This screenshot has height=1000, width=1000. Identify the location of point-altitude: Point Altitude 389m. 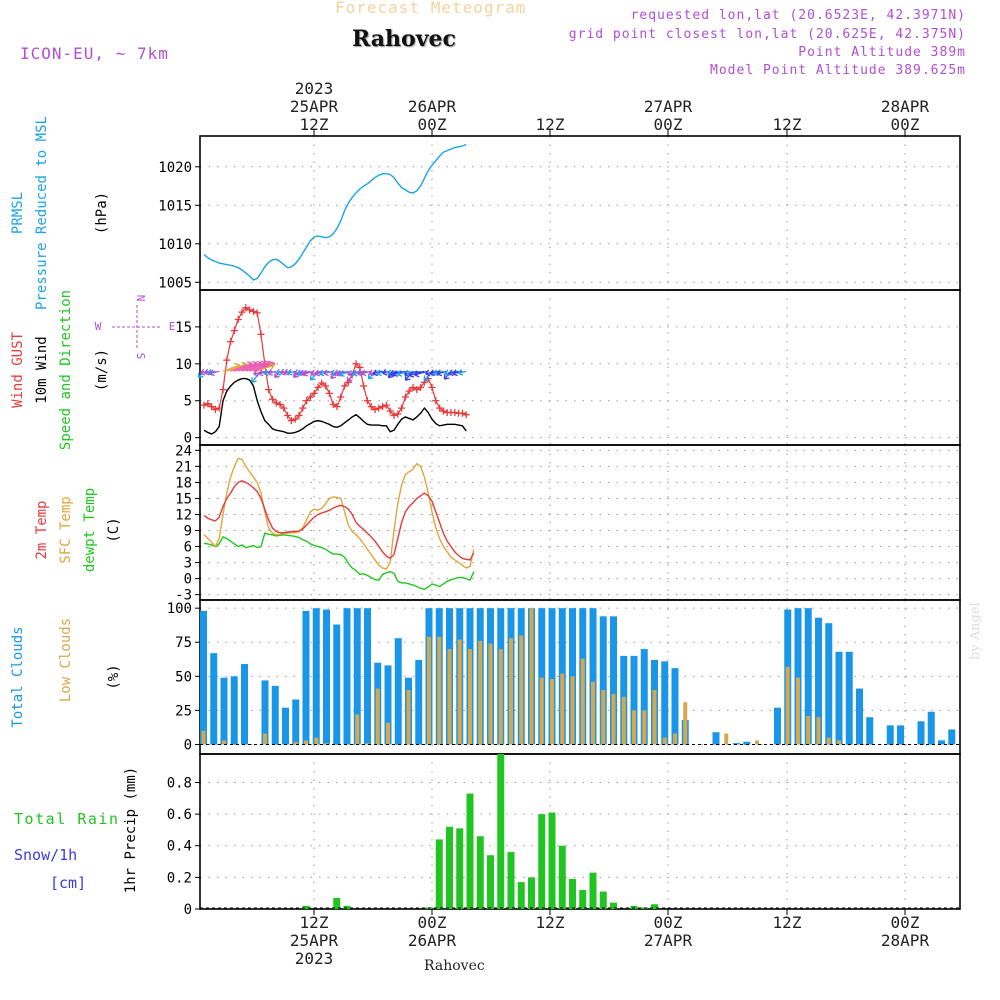
(882, 52).